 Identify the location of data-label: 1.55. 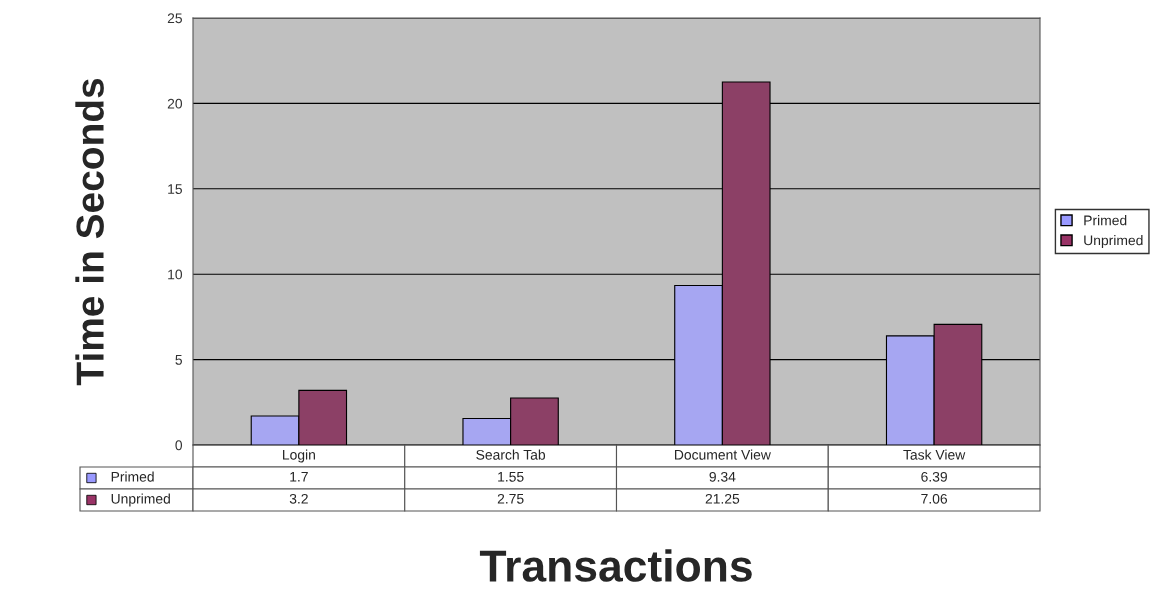
(511, 477).